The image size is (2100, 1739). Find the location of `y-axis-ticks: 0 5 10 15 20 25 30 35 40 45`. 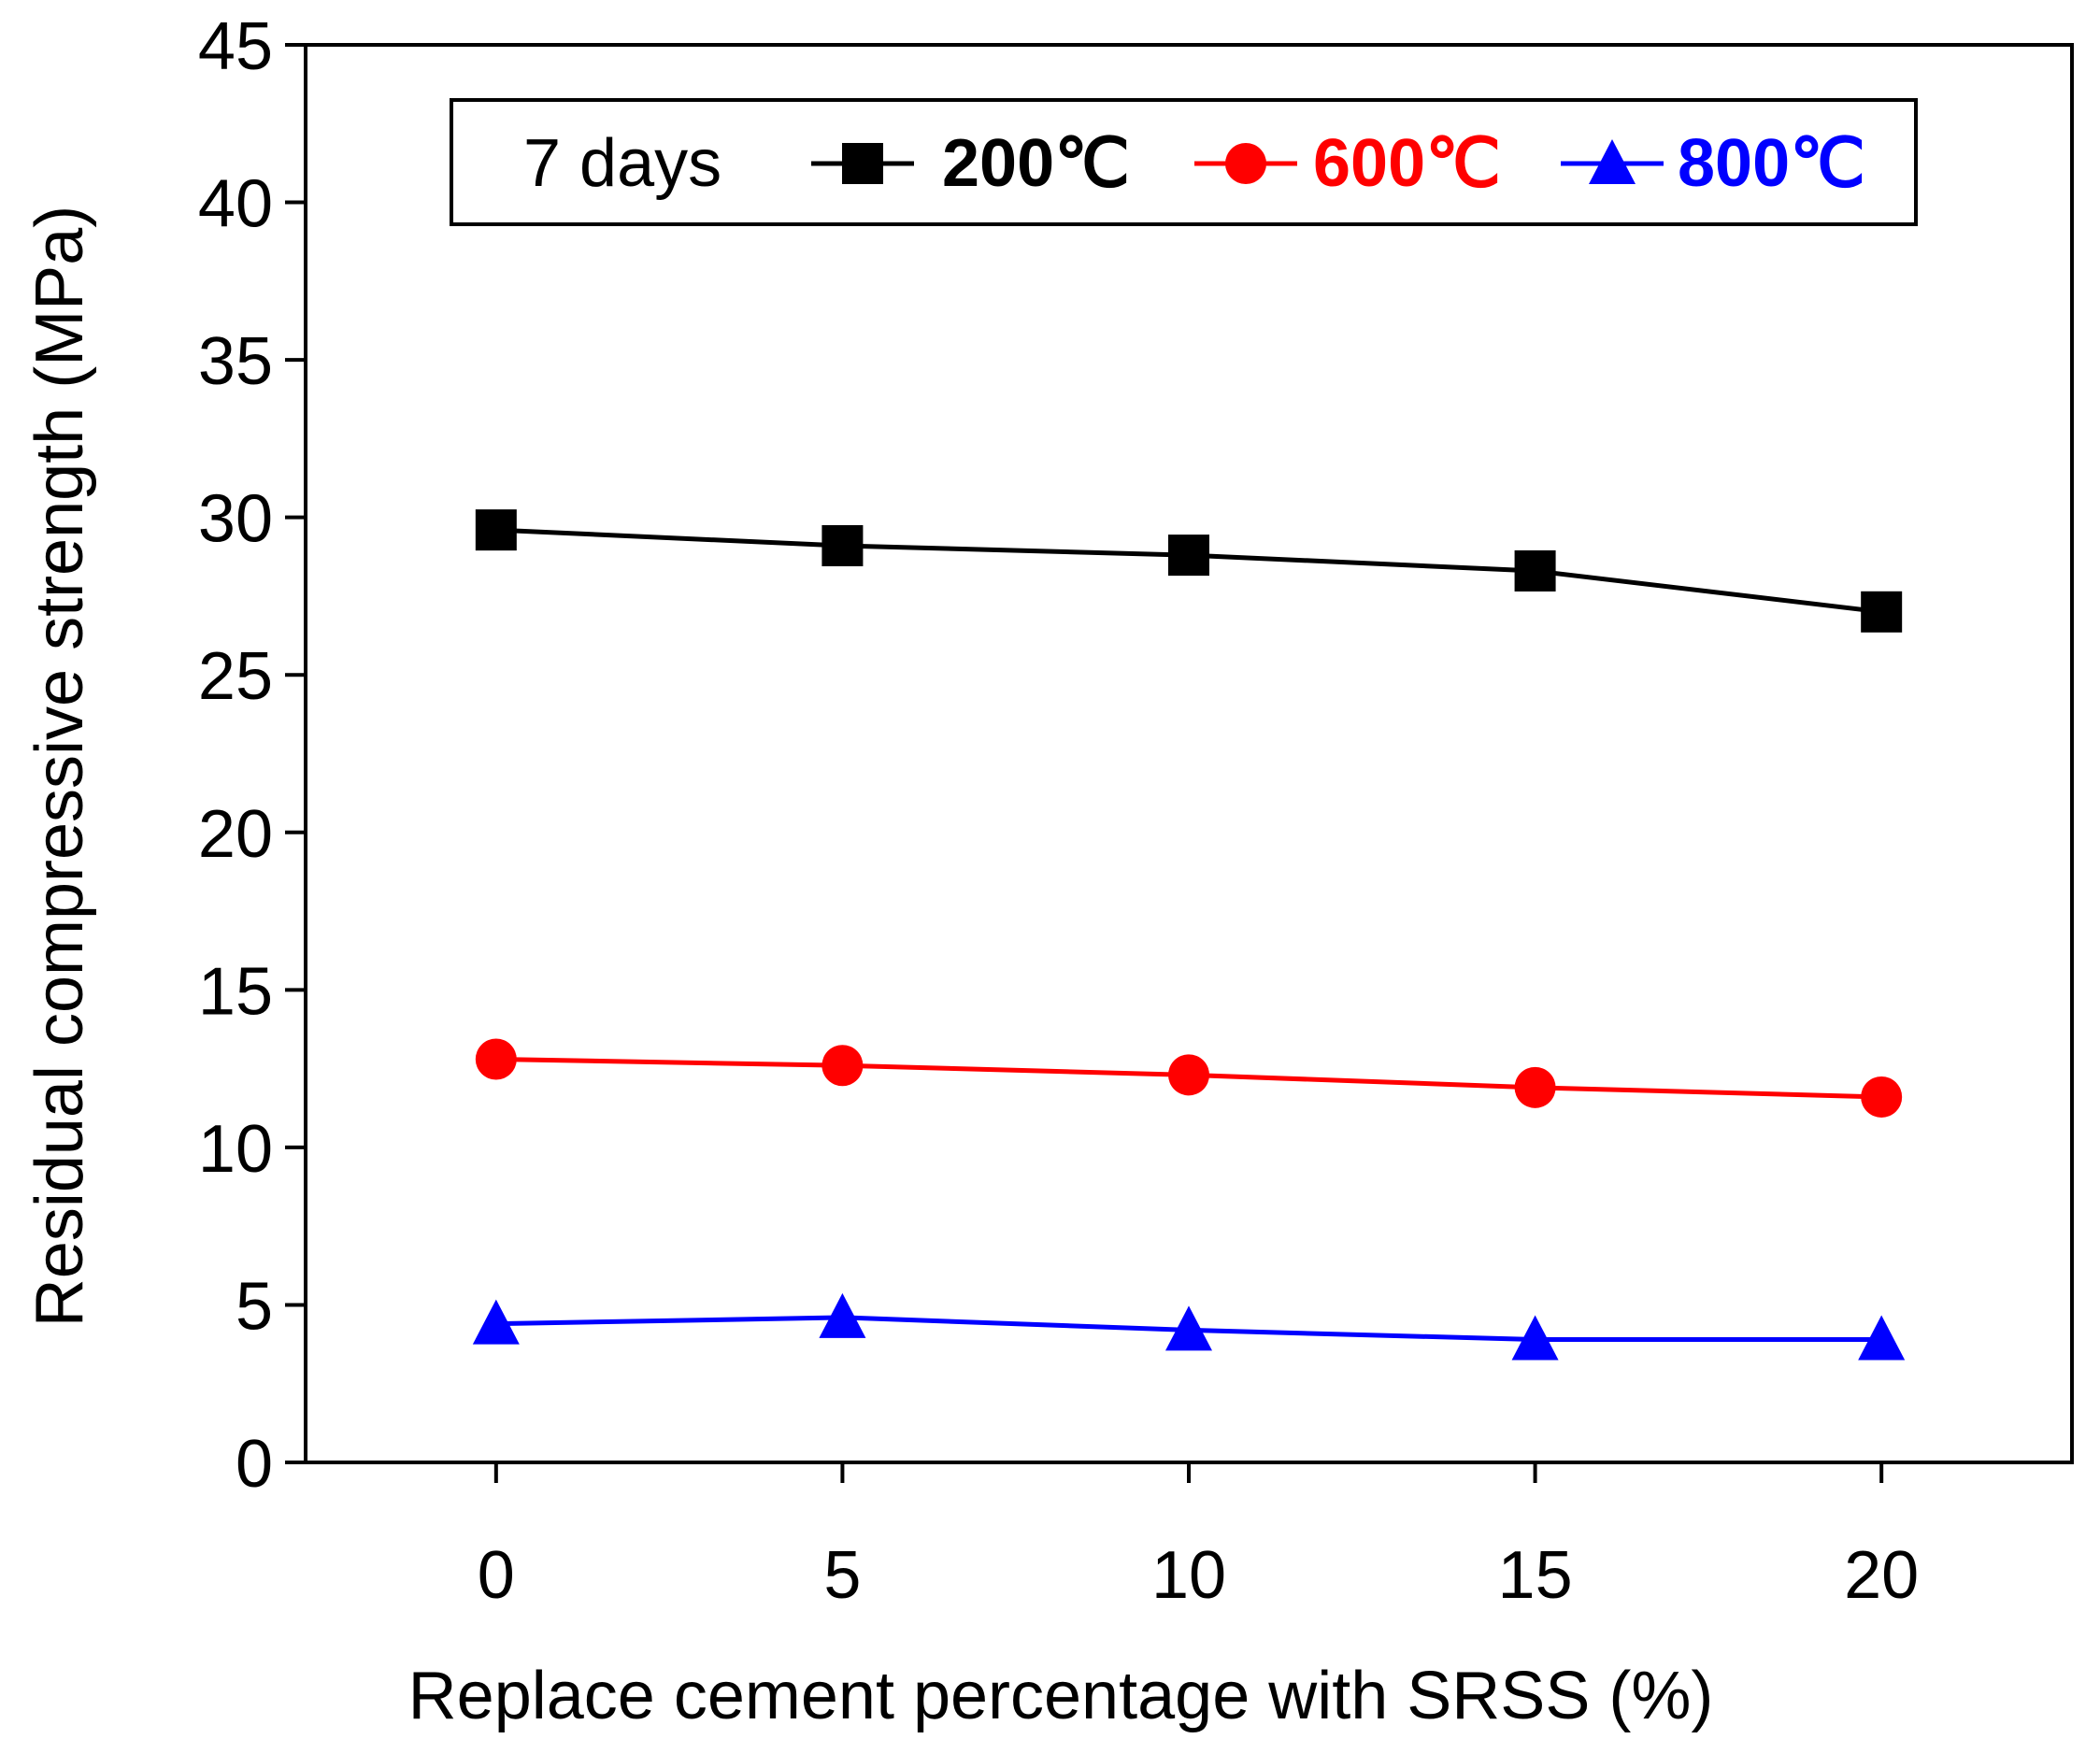

y-axis-ticks: 0 5 10 15 20 25 30 35 40 45 is located at coordinates (252, 755).